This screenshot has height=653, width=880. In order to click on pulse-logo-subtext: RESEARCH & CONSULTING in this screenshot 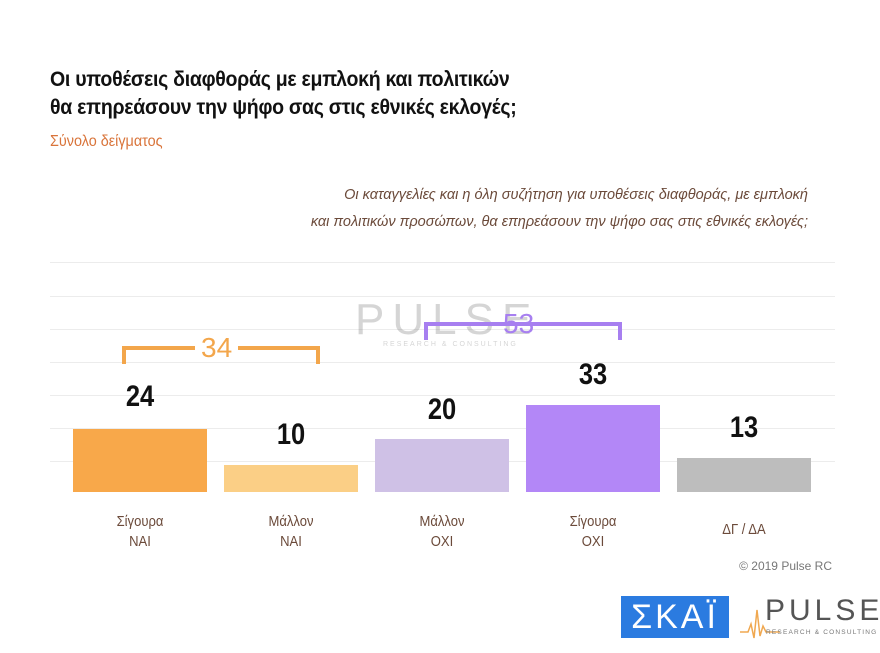, I will do `click(822, 632)`.